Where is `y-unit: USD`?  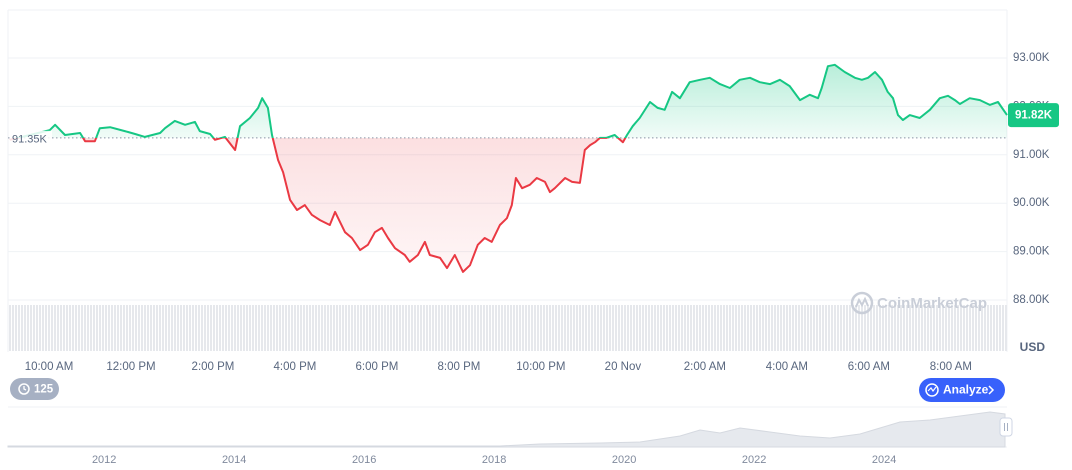
y-unit: USD is located at coordinates (1033, 347).